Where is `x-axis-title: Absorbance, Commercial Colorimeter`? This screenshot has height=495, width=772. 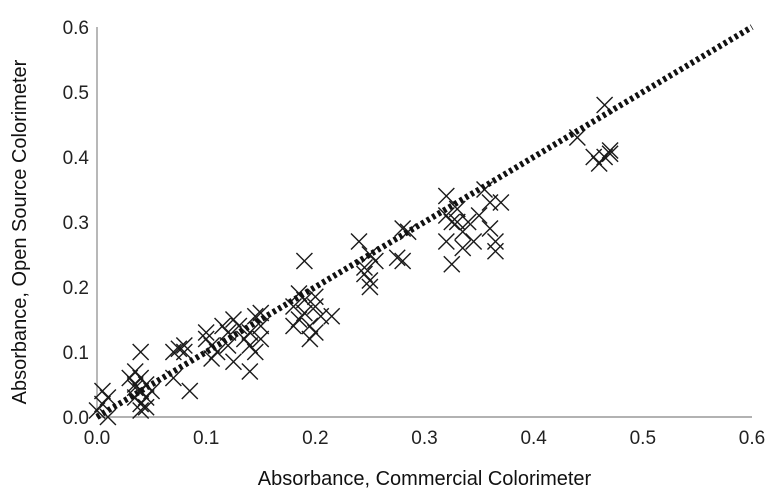 x-axis-title: Absorbance, Commercial Colorimeter is located at coordinates (425, 479).